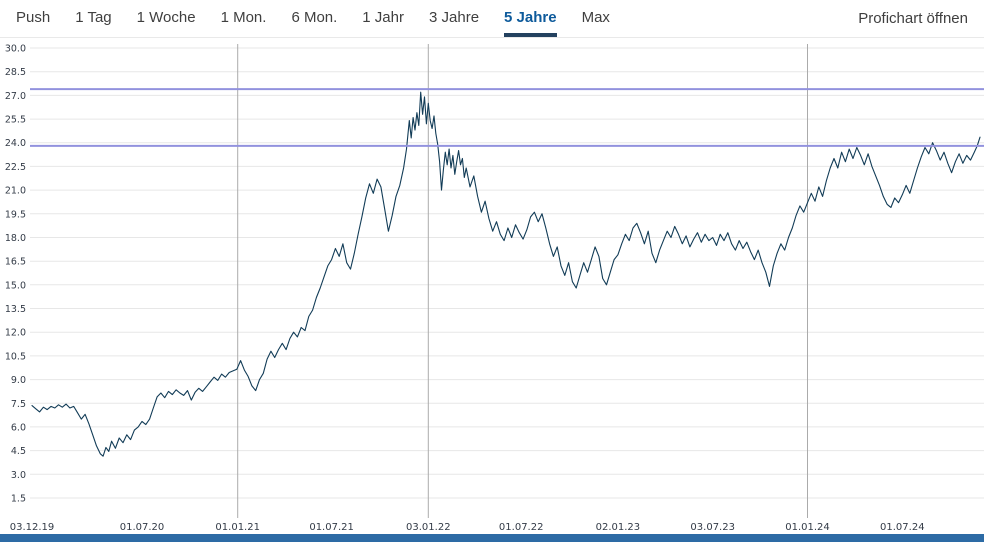 Image resolution: width=984 pixels, height=542 pixels. Describe the element at coordinates (15, 49) in the screenshot. I see `y-axis-label: 30.0` at that location.